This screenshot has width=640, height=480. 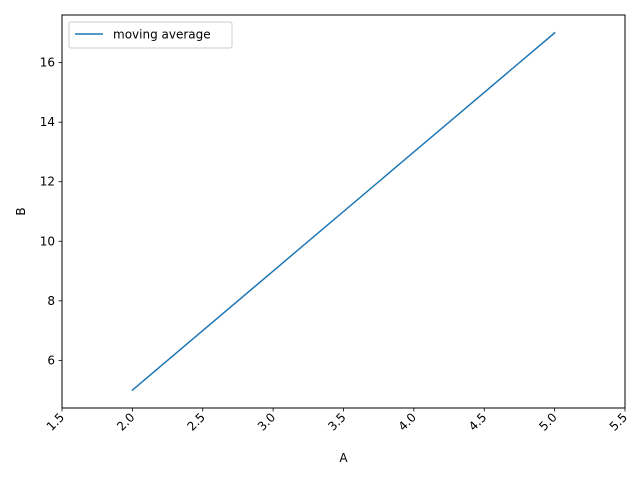 I want to click on y-tick-label: 8, so click(x=51, y=301).